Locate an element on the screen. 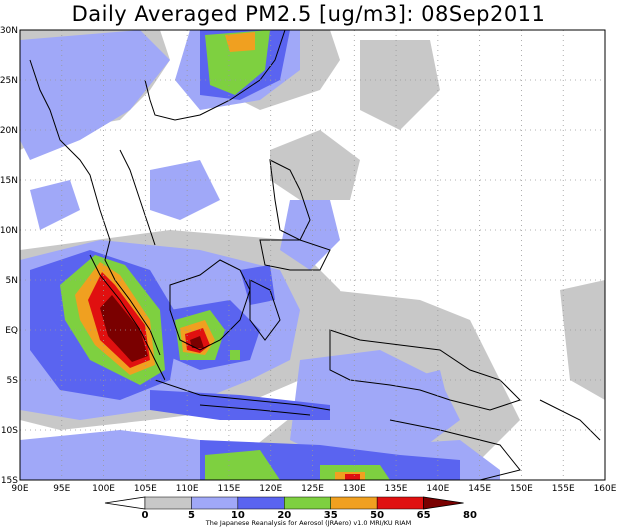 The width and height of the screenshot is (617, 529). colorbar: 0 5 10 20 35 50 65 80 is located at coordinates (290, 508).